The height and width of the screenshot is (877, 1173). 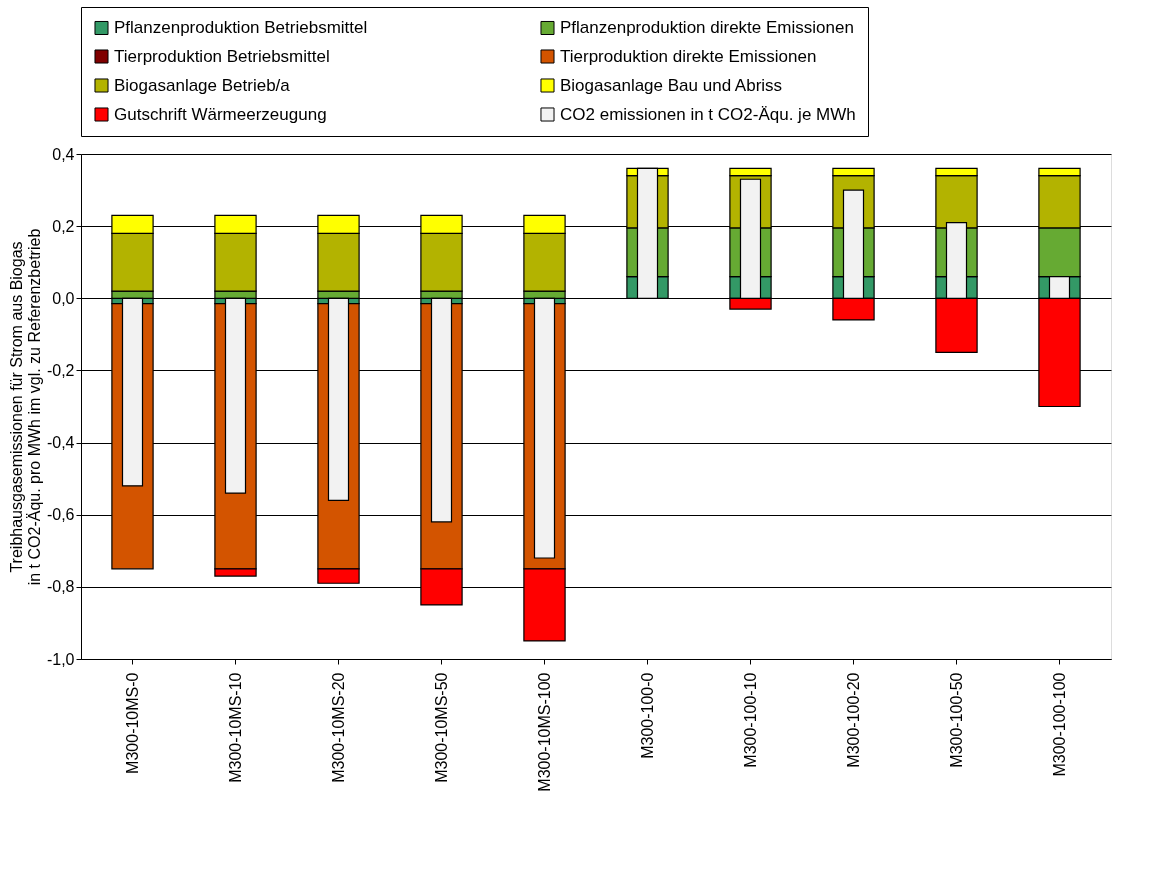 What do you see at coordinates (441, 727) in the screenshot?
I see `x-tick-label: M300-10MS-50` at bounding box center [441, 727].